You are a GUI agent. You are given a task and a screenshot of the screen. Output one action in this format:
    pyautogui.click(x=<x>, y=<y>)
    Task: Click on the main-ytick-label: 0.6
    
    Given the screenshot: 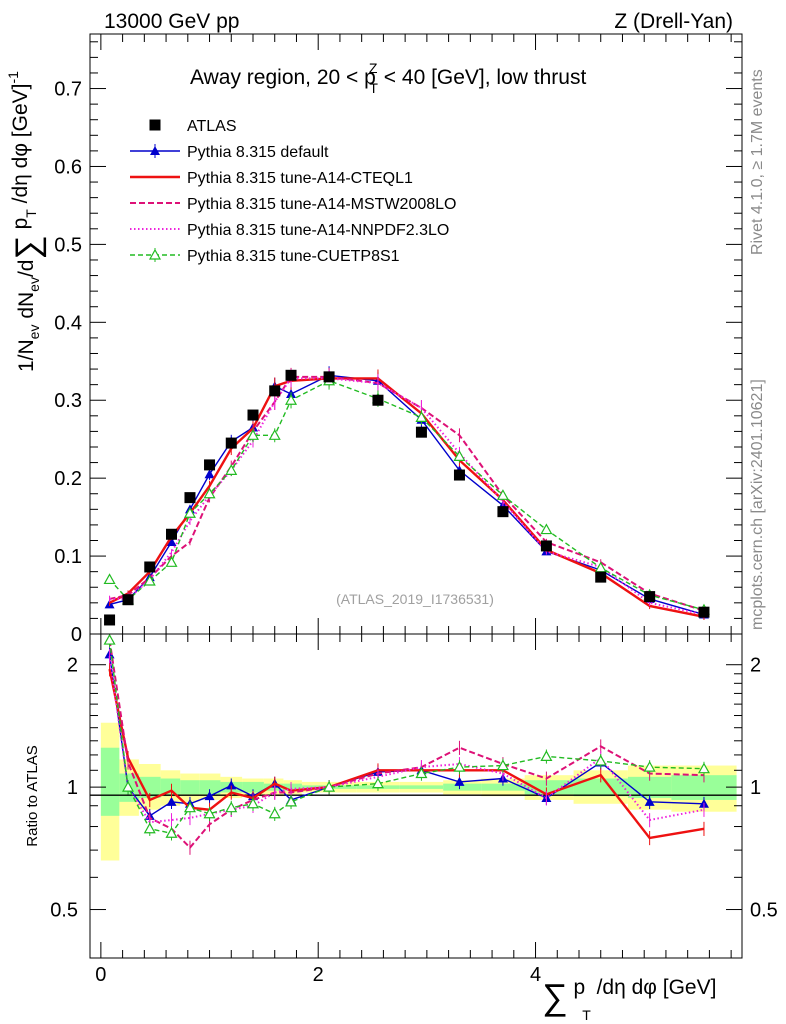 What is the action you would take?
    pyautogui.click(x=68, y=167)
    